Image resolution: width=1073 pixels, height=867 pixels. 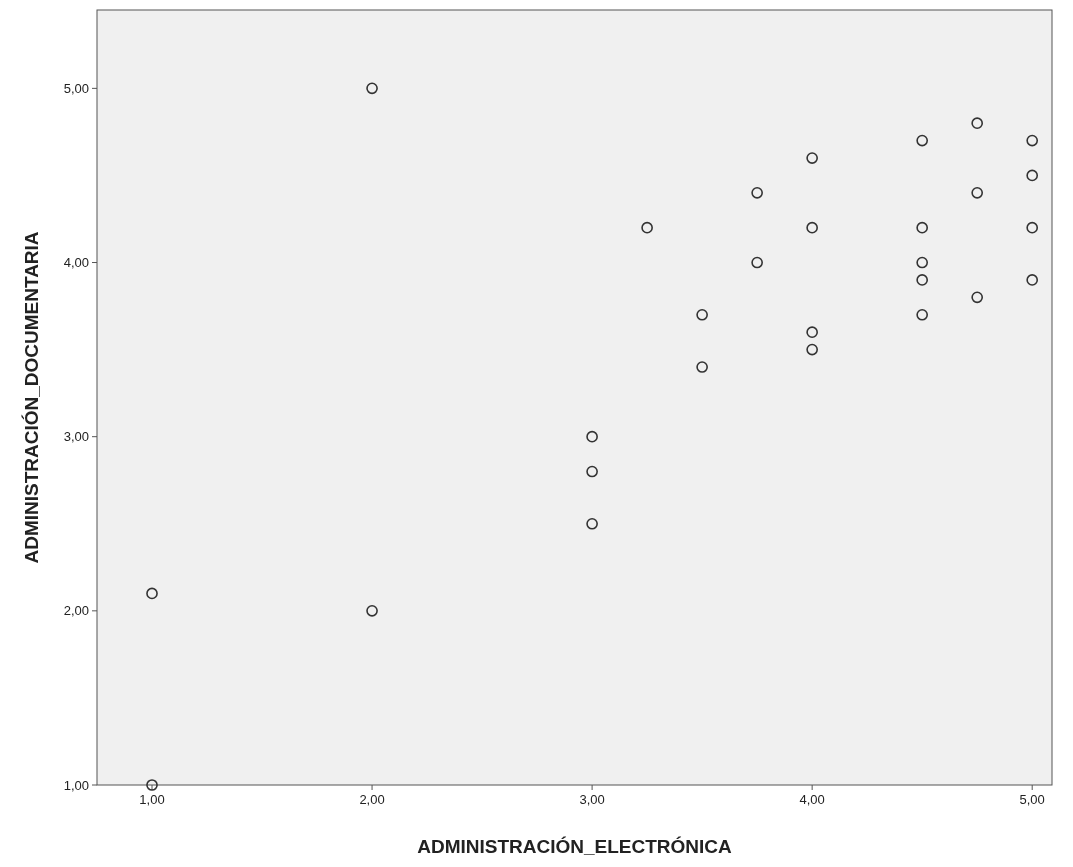 What do you see at coordinates (31, 397) in the screenshot?
I see `y-axis-title: ADMINISTRACIÓN_DOCUMENTARIA` at bounding box center [31, 397].